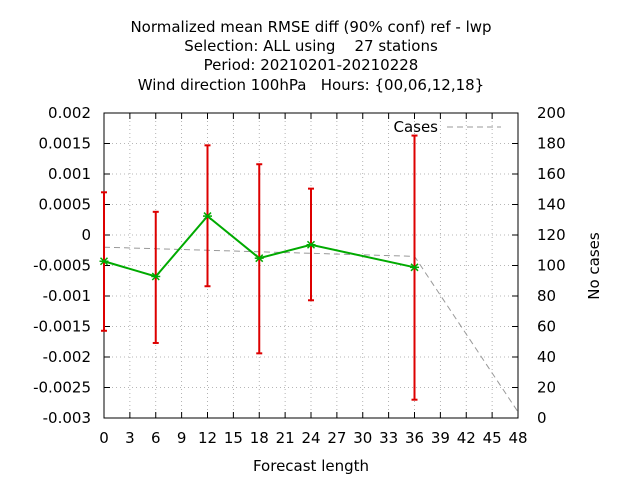 The height and width of the screenshot is (480, 640). Describe the element at coordinates (551, 113) in the screenshot. I see `y2-tick-label: 200` at that location.